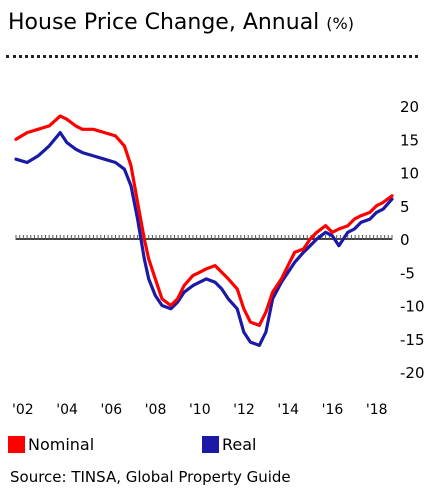 This screenshot has width=430, height=500. What do you see at coordinates (16, 444) in the screenshot?
I see `nominal-swatch` at bounding box center [16, 444].